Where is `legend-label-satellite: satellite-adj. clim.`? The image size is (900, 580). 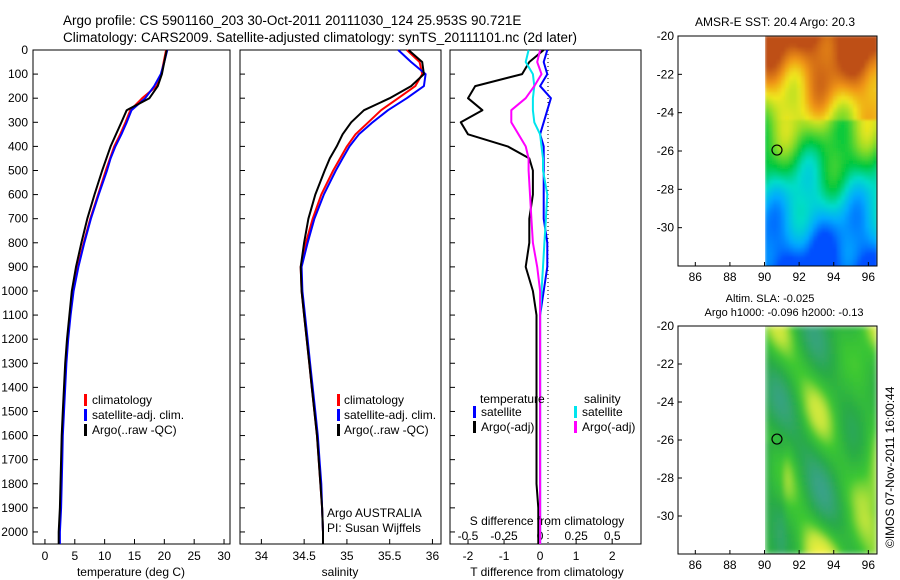 legend-label-satellite: satellite-adj. clim. is located at coordinates (138, 415).